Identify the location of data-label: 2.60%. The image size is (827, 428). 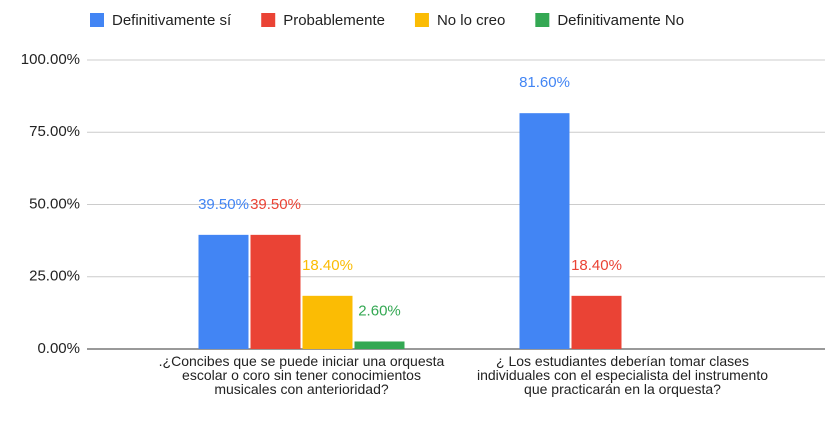
(379, 310).